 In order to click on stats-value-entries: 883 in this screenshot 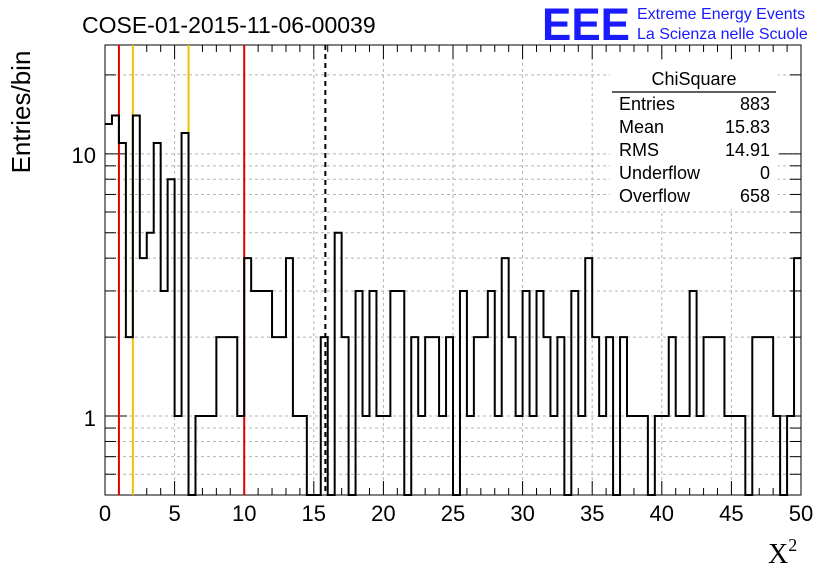, I will do `click(755, 104)`.